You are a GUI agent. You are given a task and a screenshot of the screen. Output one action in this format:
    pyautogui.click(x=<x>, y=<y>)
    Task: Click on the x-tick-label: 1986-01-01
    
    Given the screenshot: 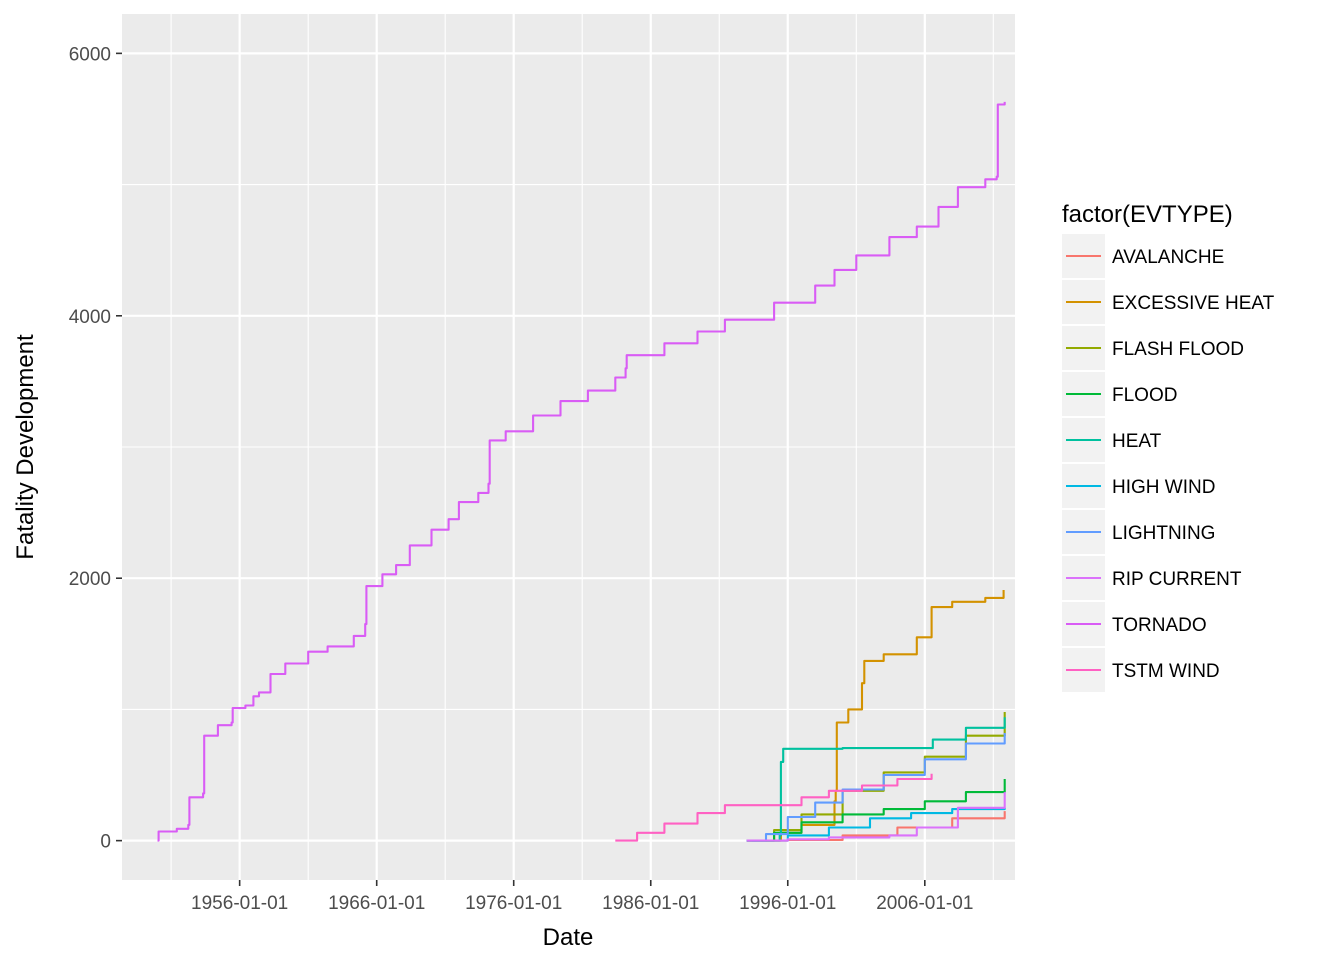 What is the action you would take?
    pyautogui.click(x=650, y=903)
    